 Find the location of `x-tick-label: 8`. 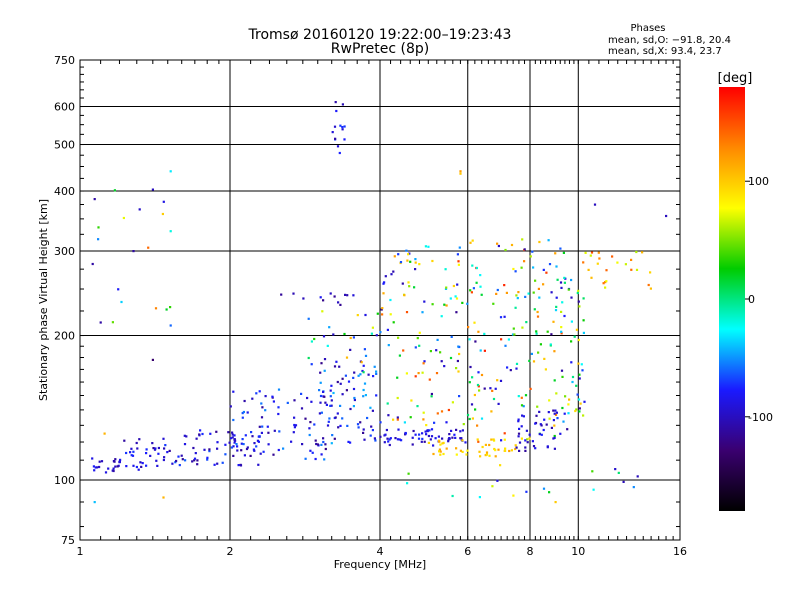

x-tick-label: 8 is located at coordinates (530, 551).